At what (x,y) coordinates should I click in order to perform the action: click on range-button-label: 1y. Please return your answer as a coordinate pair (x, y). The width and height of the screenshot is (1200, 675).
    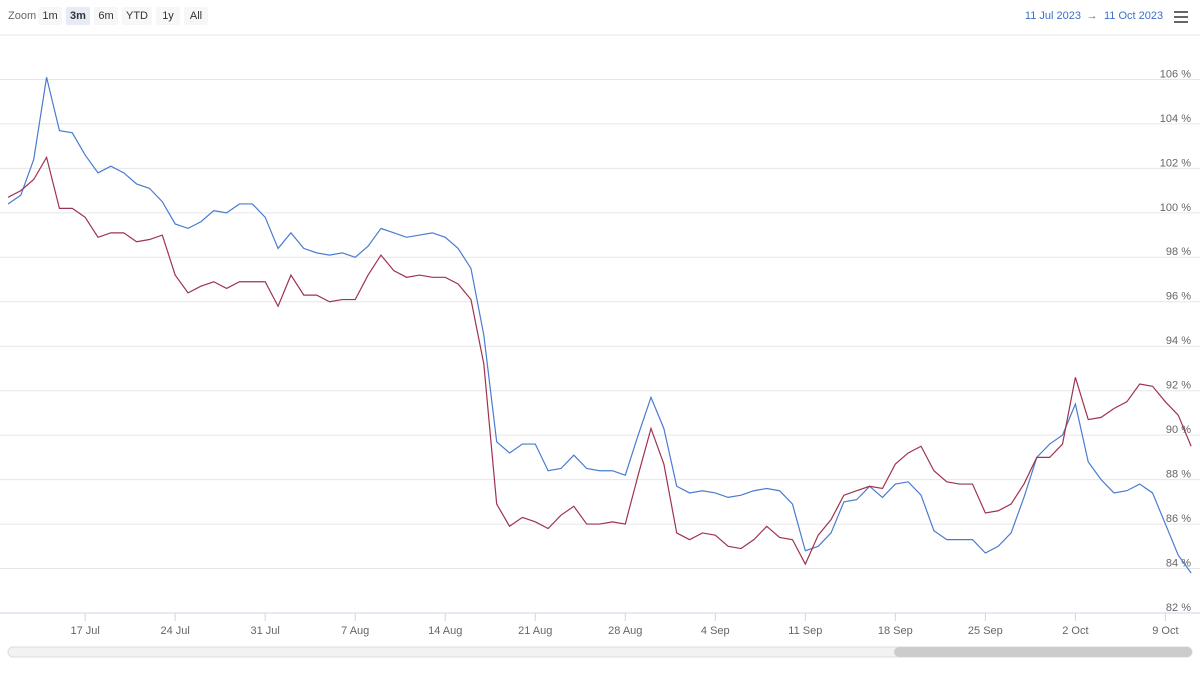
    Looking at the image, I should click on (168, 16).